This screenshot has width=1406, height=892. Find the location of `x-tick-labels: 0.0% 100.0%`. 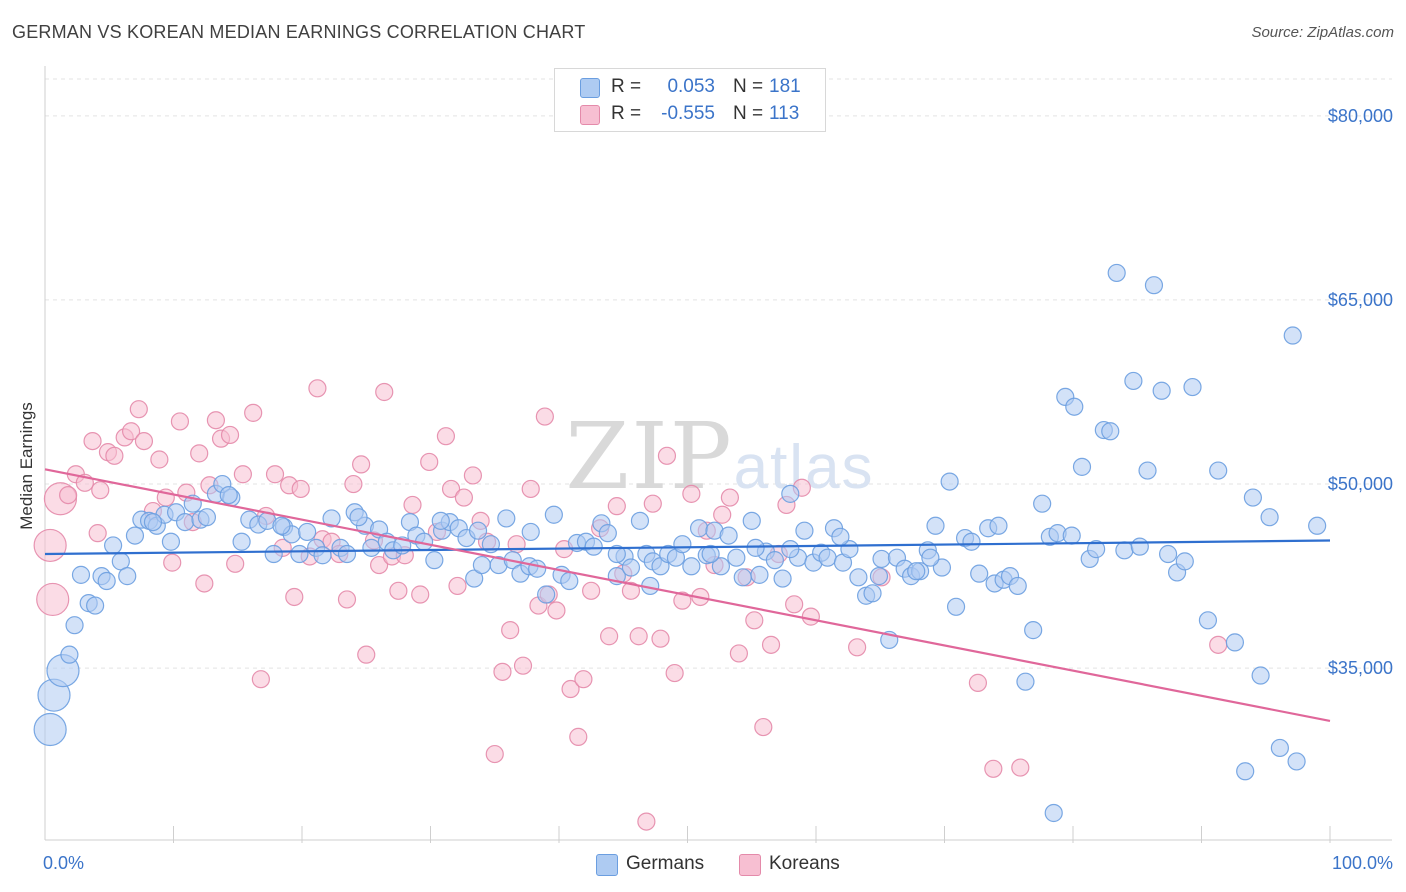

x-tick-labels: 0.0% 100.0% is located at coordinates (718, 863).